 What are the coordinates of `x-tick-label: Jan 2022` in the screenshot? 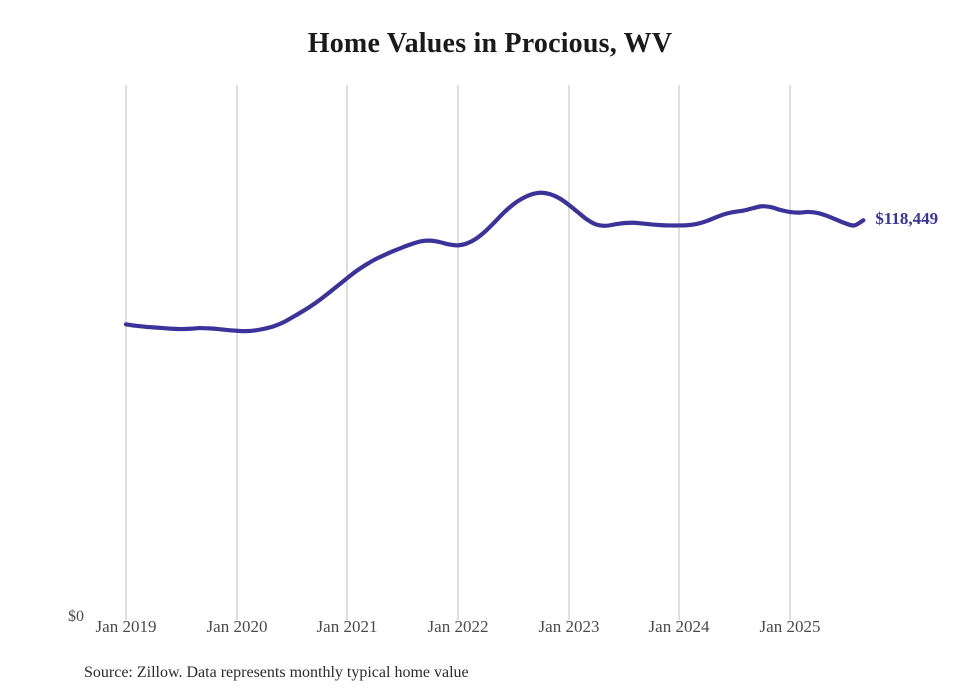 It's located at (458, 626).